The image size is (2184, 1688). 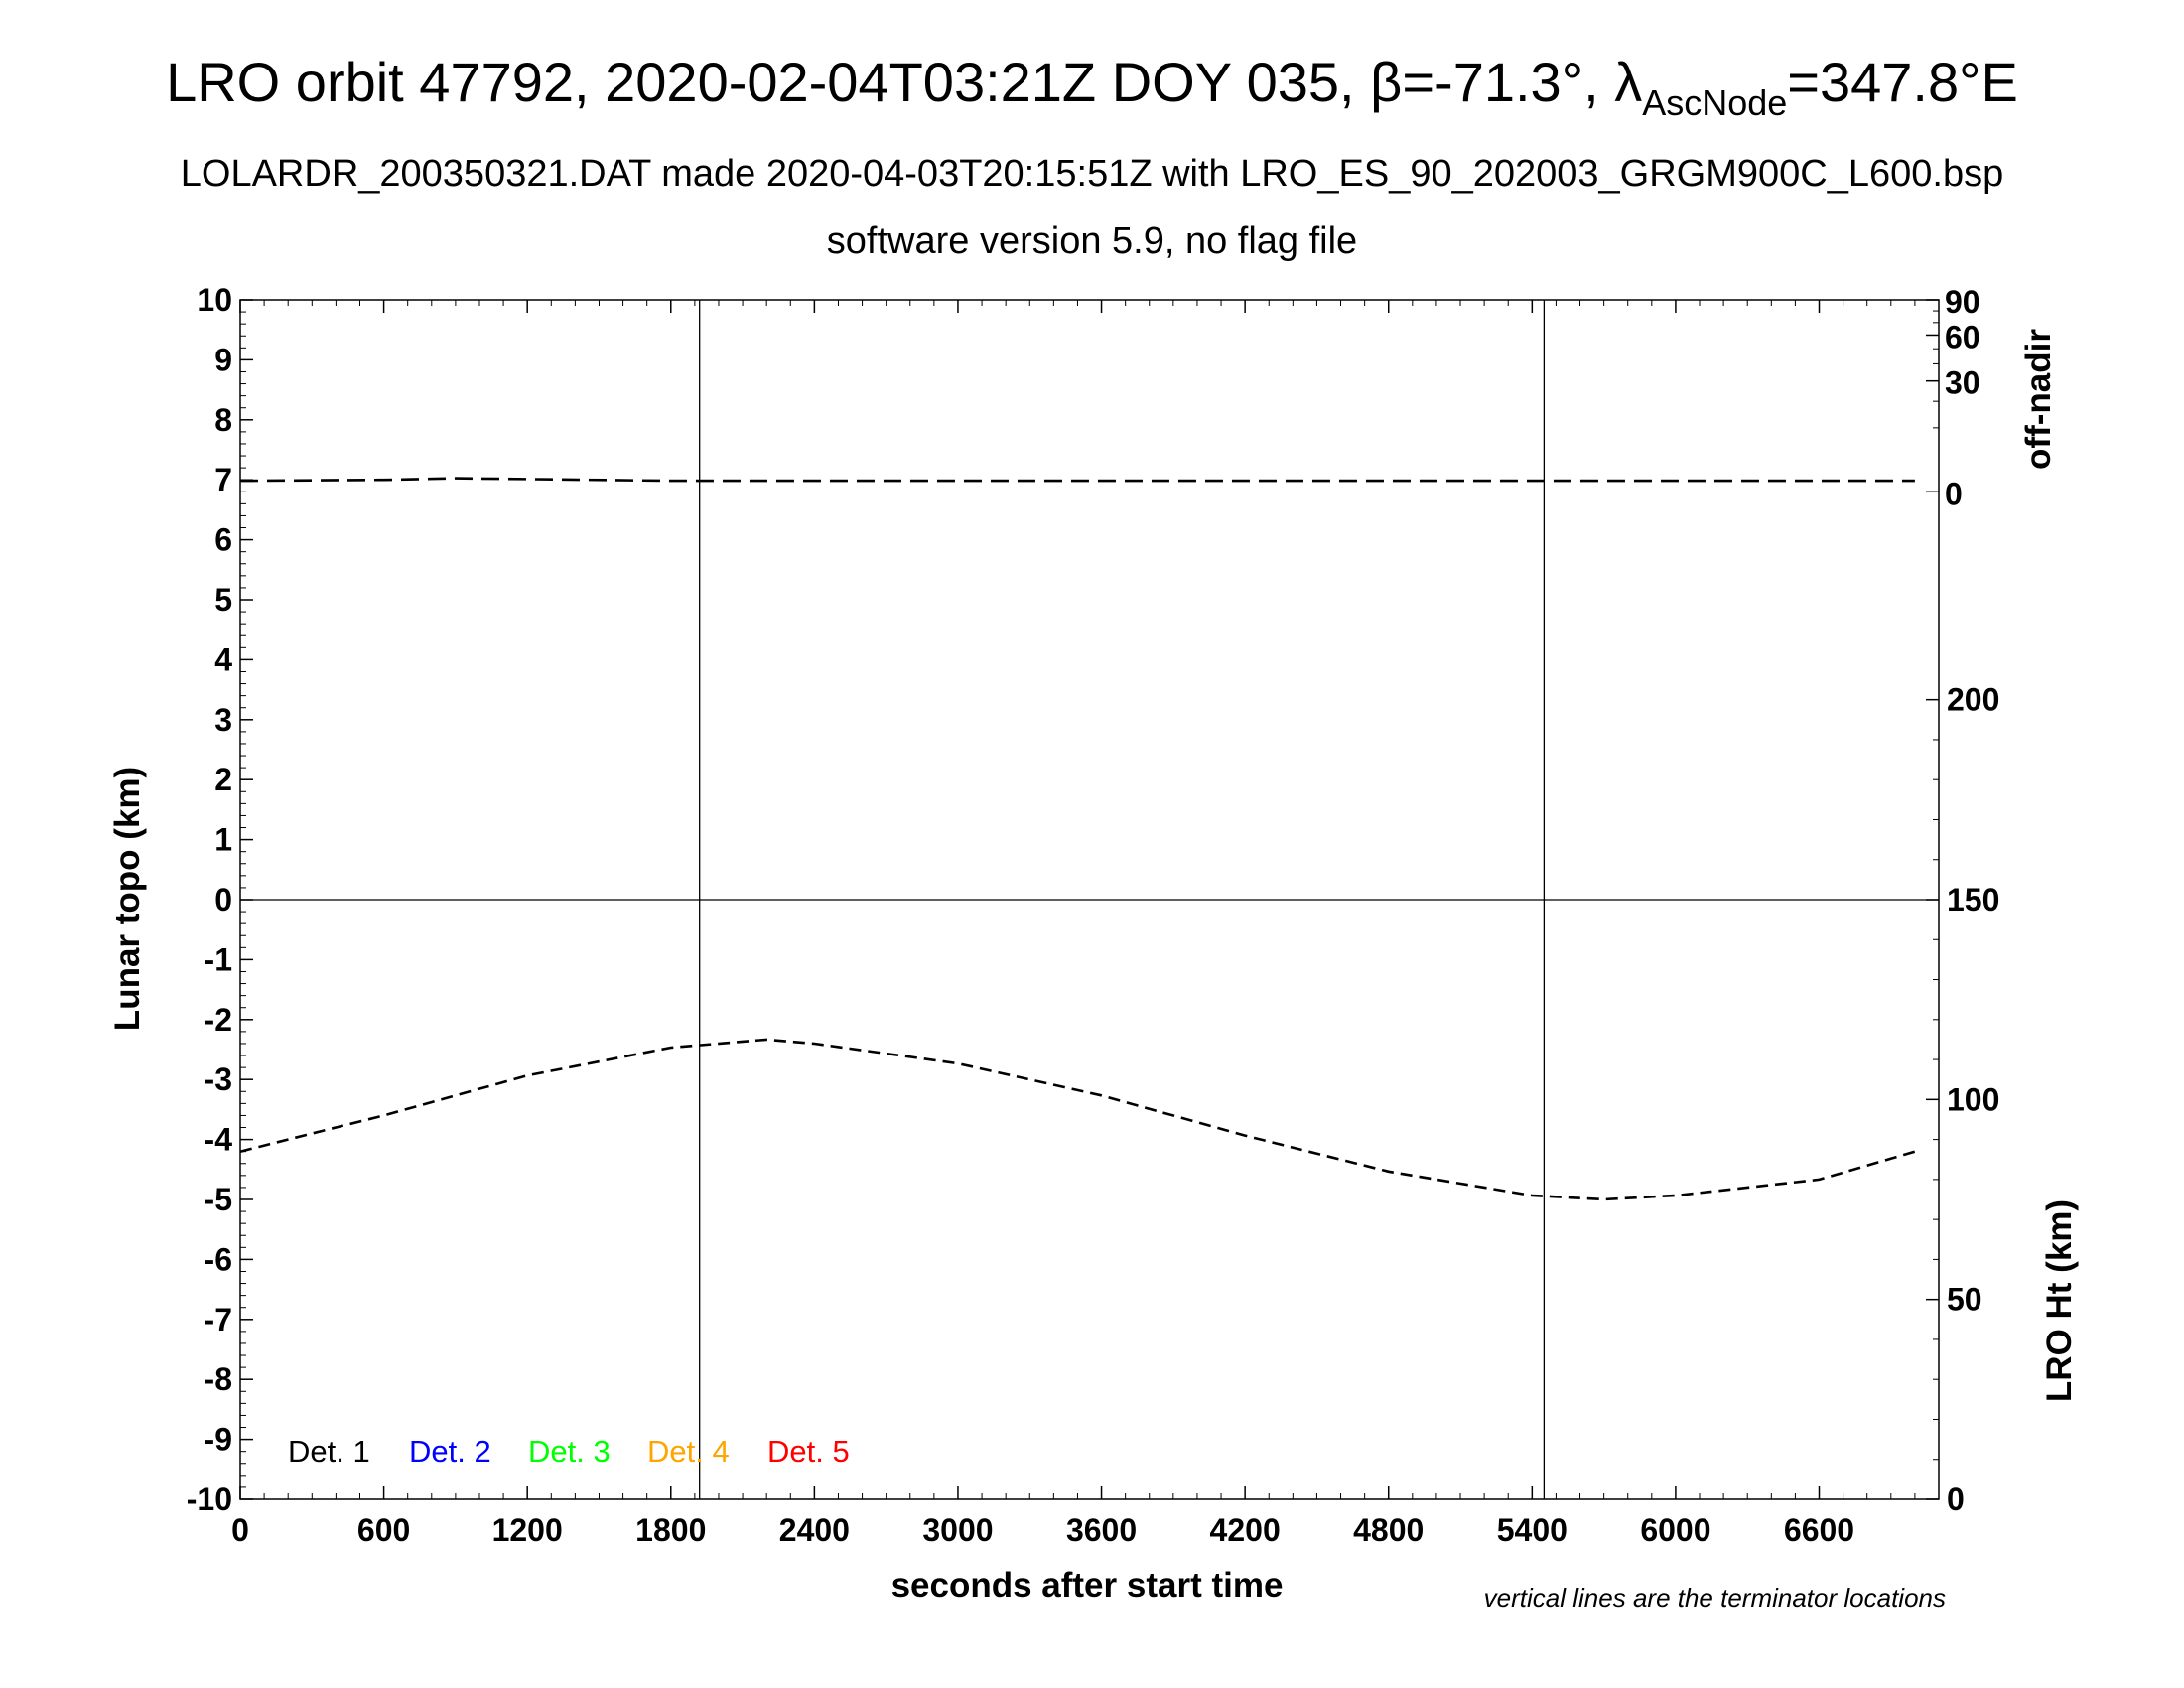 I want to click on off-nadir-tick-label: 0, so click(x=1954, y=493).